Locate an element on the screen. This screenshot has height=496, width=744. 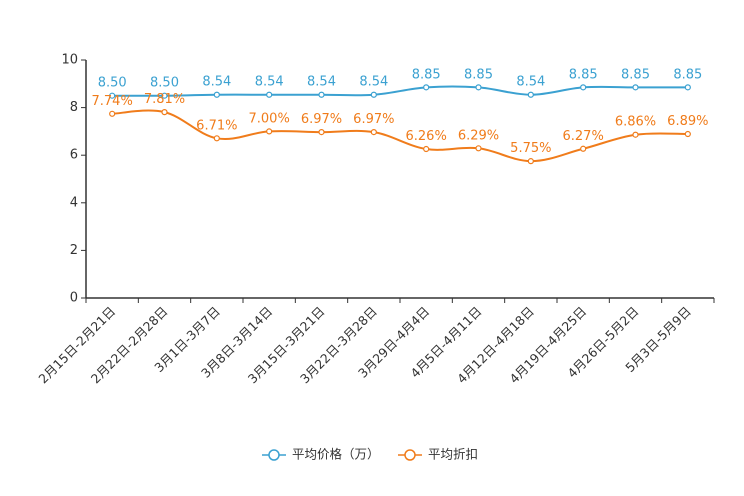
y-tick-label: 0 is located at coordinates (74, 298).